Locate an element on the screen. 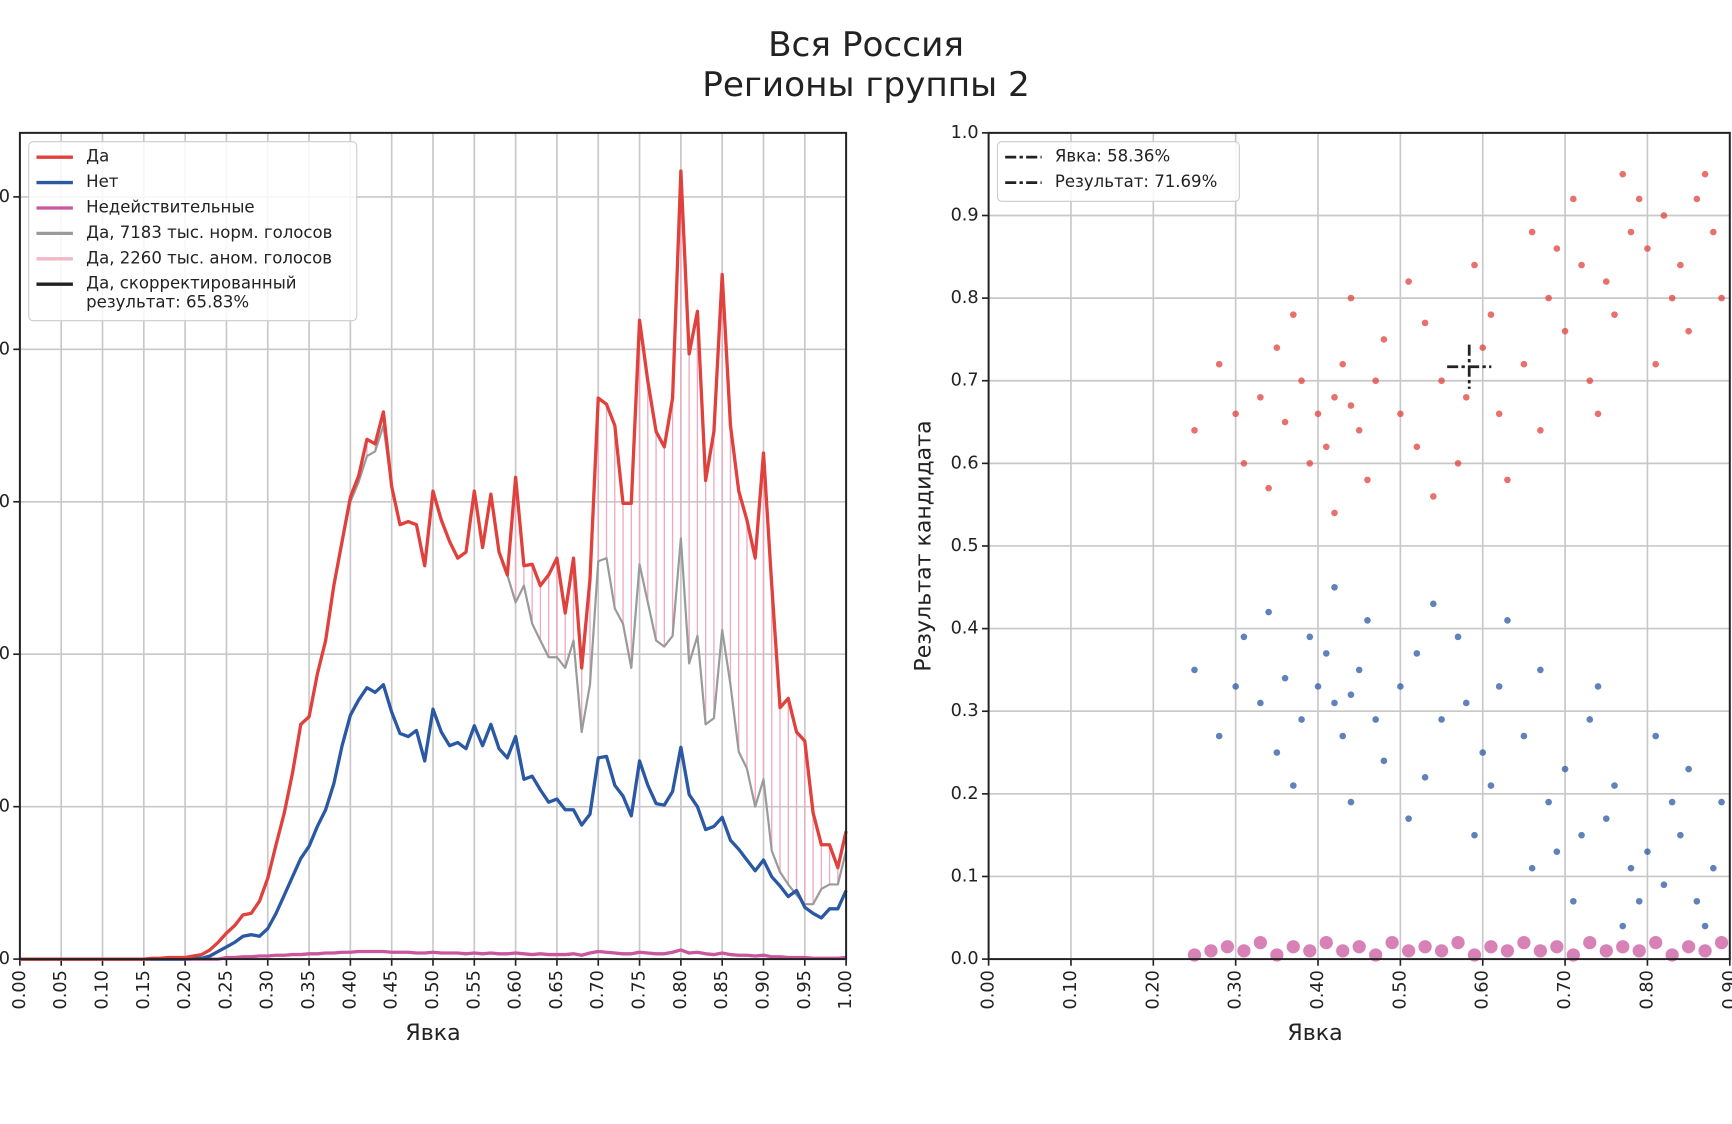 The height and width of the screenshot is (1124, 1732). x-tick-label: 0.25 is located at coordinates (226, 989).